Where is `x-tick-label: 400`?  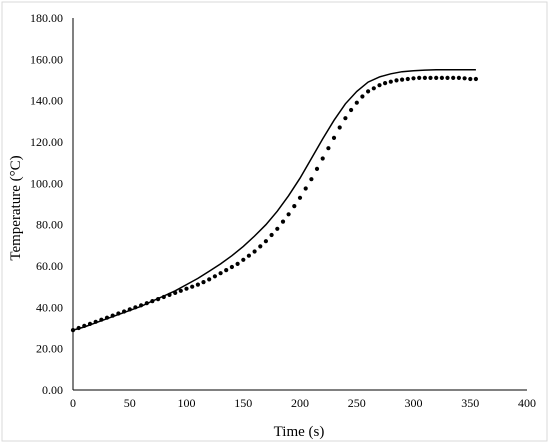
x-tick-label: 400 is located at coordinates (527, 403).